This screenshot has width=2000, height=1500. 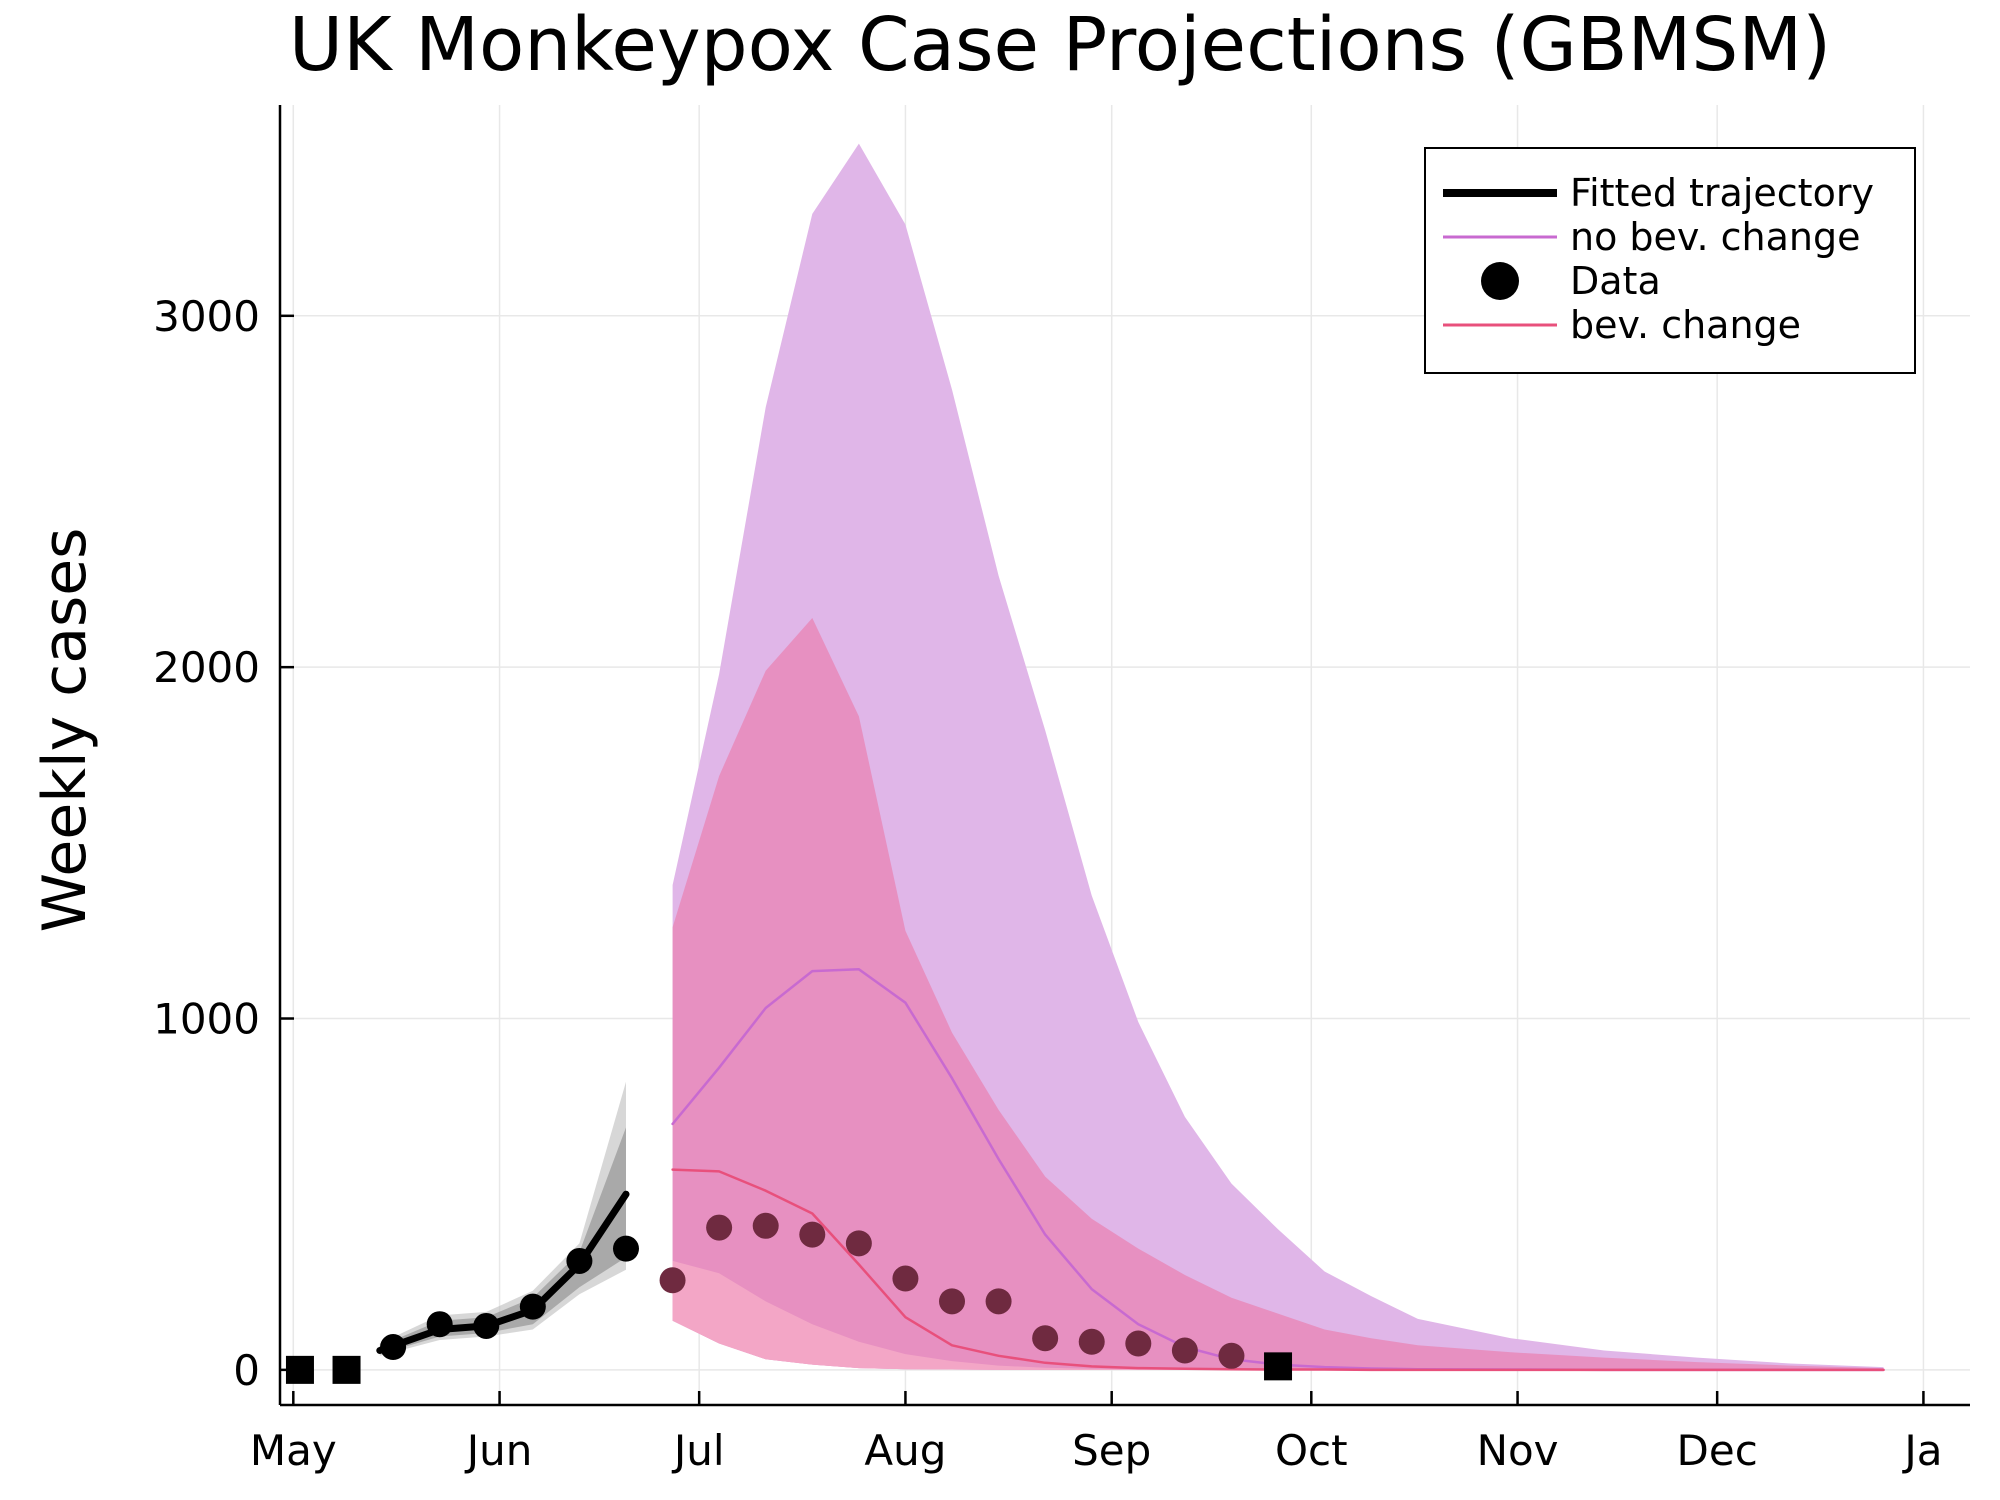 I want to click on fitted-band-inner, so click(x=502, y=1241).